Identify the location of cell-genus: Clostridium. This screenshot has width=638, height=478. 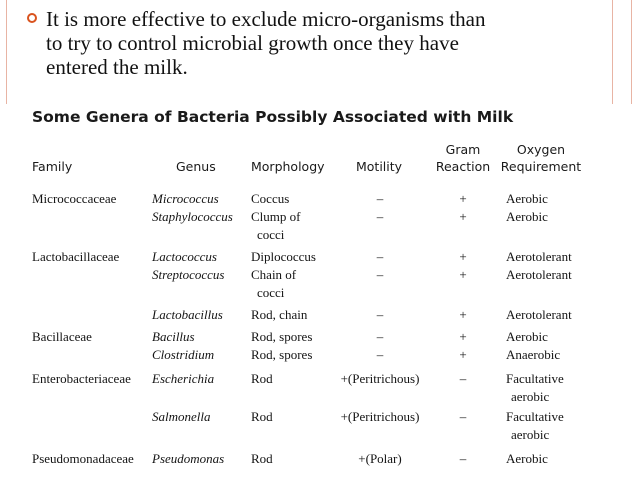
(183, 354).